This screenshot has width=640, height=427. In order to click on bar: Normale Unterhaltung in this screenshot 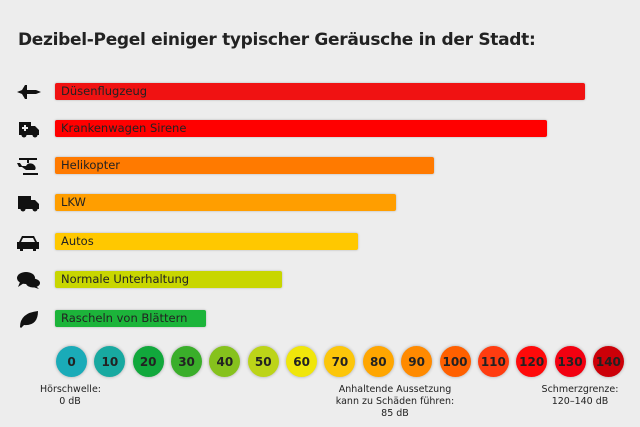, I will do `click(169, 279)`.